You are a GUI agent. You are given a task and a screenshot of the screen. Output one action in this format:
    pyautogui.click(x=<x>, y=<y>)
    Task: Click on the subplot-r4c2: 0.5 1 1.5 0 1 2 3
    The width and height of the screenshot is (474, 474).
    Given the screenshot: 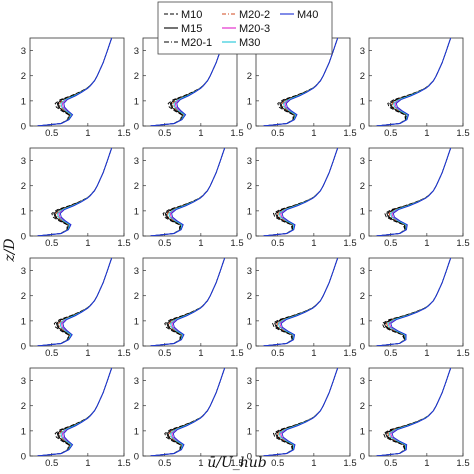 What is the action you would take?
    pyautogui.click(x=189, y=418)
    